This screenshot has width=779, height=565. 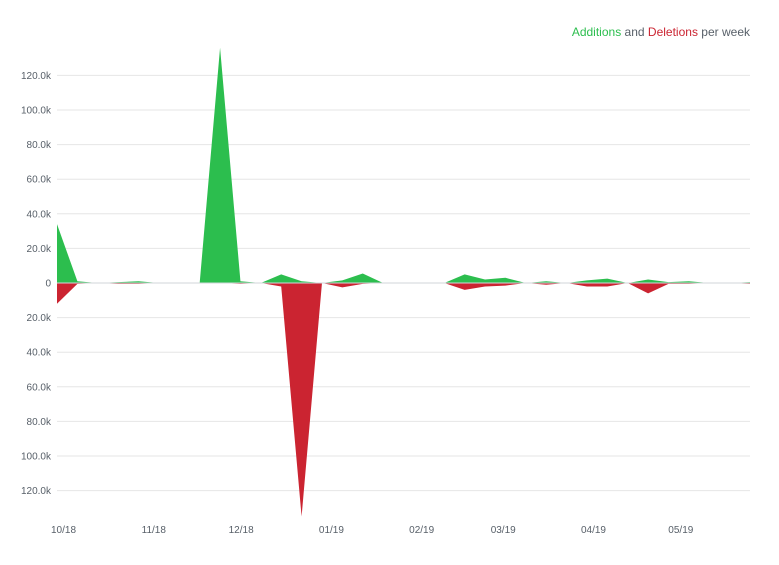 What do you see at coordinates (503, 530) in the screenshot?
I see `x-tick-label: 03/19` at bounding box center [503, 530].